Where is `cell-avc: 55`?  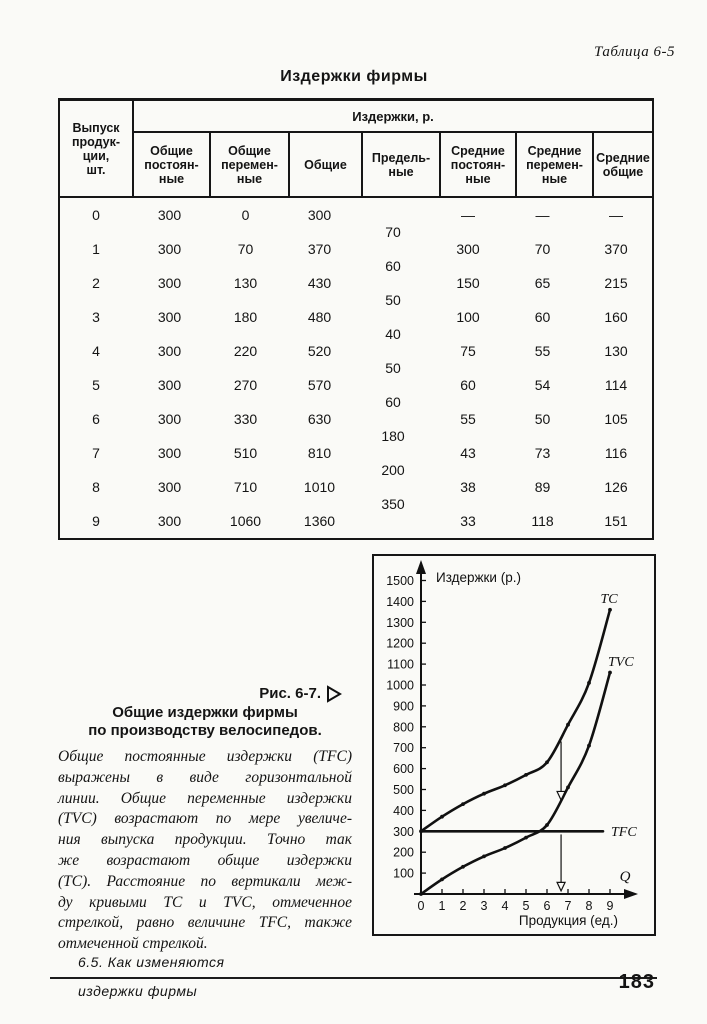
cell-avc: 55 is located at coordinates (542, 351).